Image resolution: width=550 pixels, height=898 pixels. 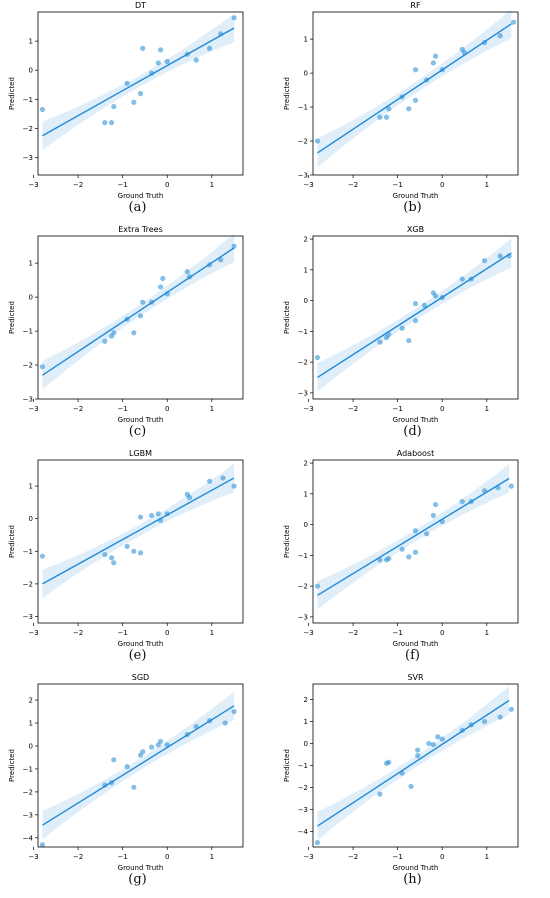 I want to click on y-tick-label: −4, so click(x=303, y=832).